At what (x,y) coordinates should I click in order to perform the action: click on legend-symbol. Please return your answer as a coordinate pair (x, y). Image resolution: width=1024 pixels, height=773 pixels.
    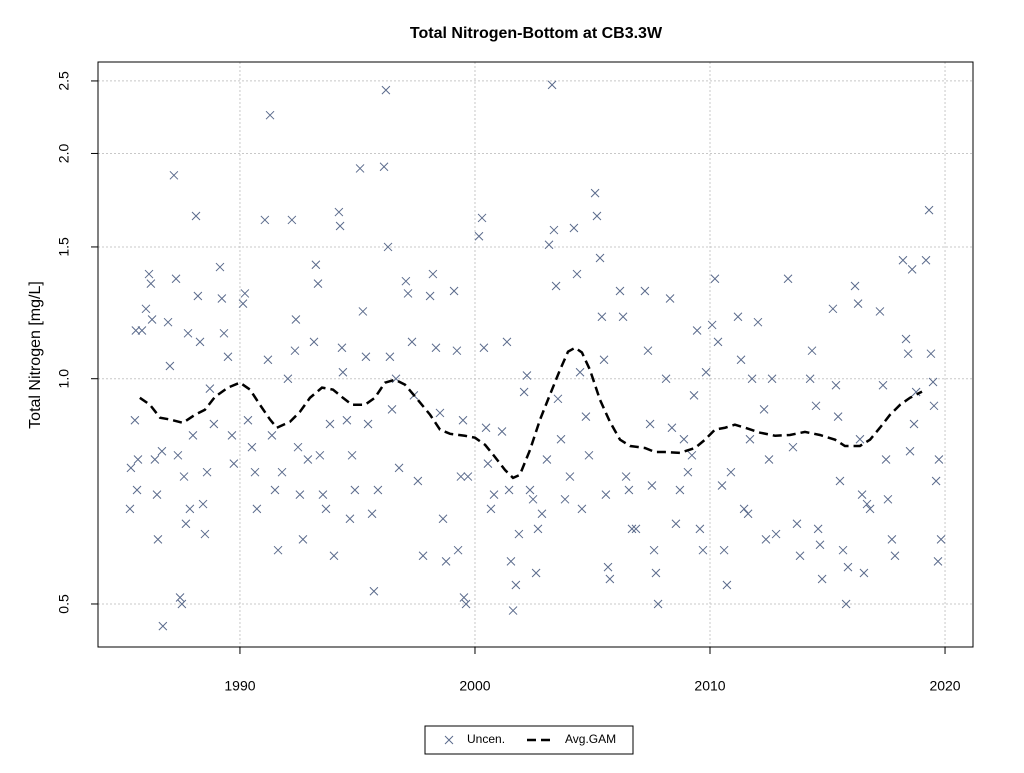
    Looking at the image, I should click on (449, 740).